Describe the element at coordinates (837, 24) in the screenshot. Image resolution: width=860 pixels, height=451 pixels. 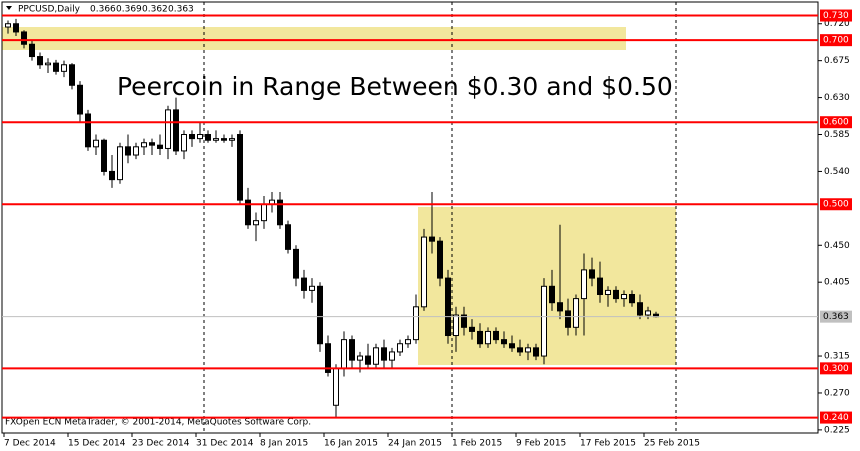
I see `y-tick-label: 0.720` at that location.